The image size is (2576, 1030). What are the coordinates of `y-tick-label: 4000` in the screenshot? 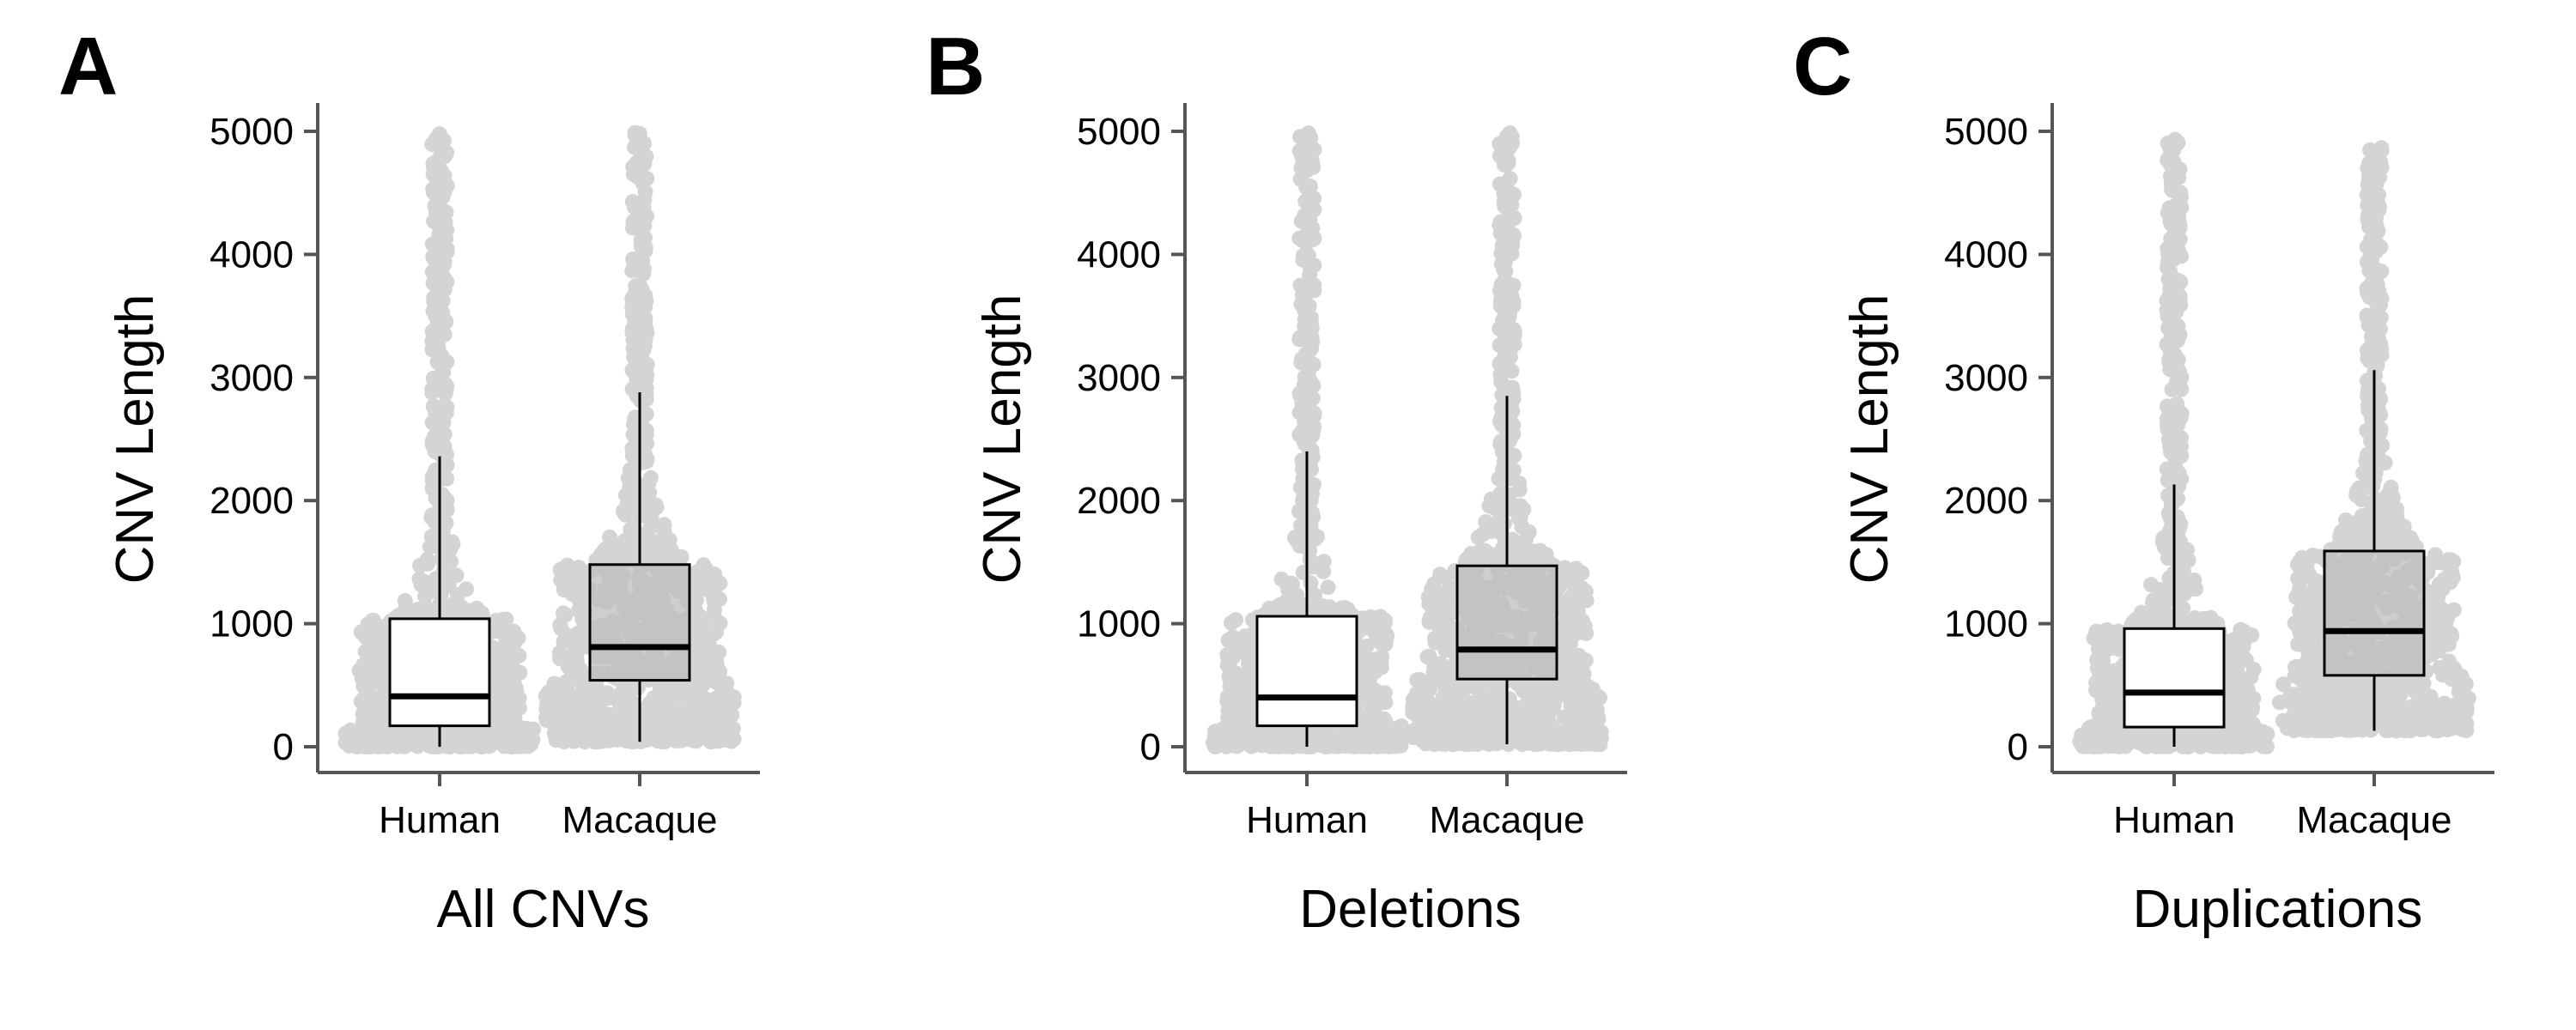 It's located at (1119, 254).